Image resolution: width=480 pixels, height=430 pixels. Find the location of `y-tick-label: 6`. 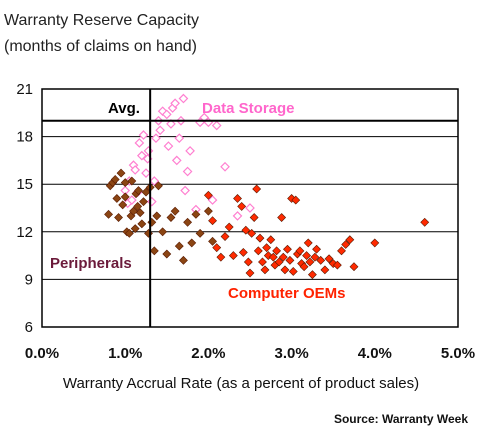

y-tick-label: 6 is located at coordinates (29, 327).